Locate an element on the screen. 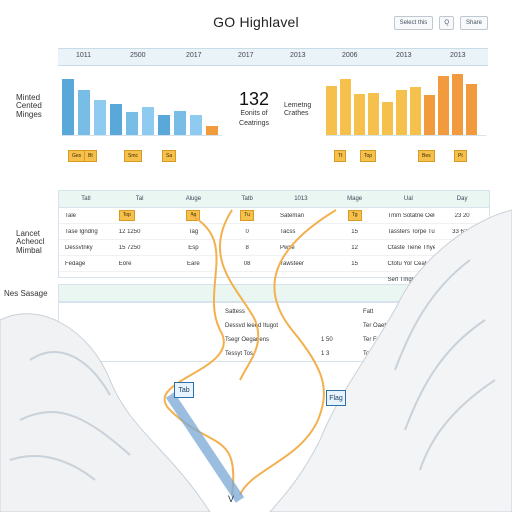 This screenshot has height=512, width=512. right-chart-tag-4: Pt is located at coordinates (460, 156).